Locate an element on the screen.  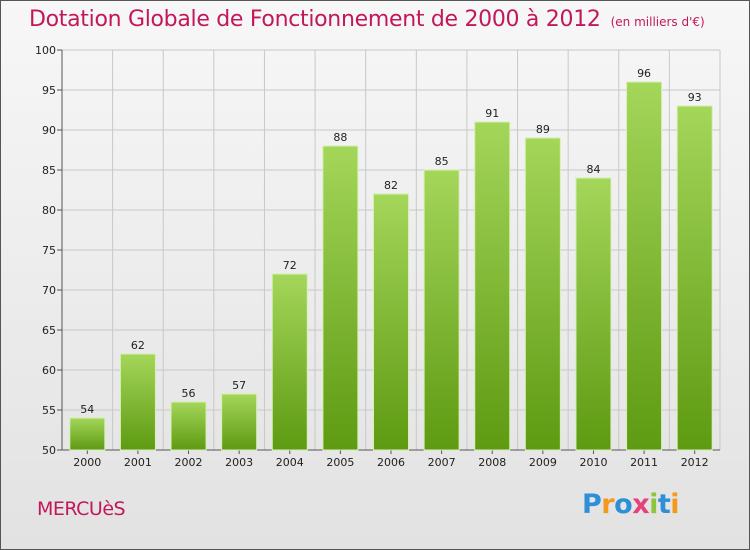
logo-letter: P is located at coordinates (592, 504).